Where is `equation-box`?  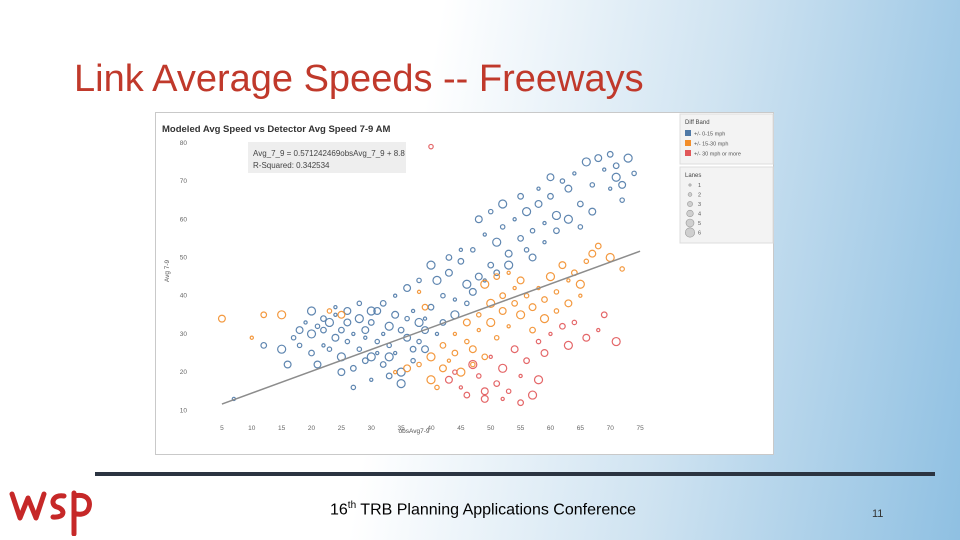 equation-box is located at coordinates (327, 157).